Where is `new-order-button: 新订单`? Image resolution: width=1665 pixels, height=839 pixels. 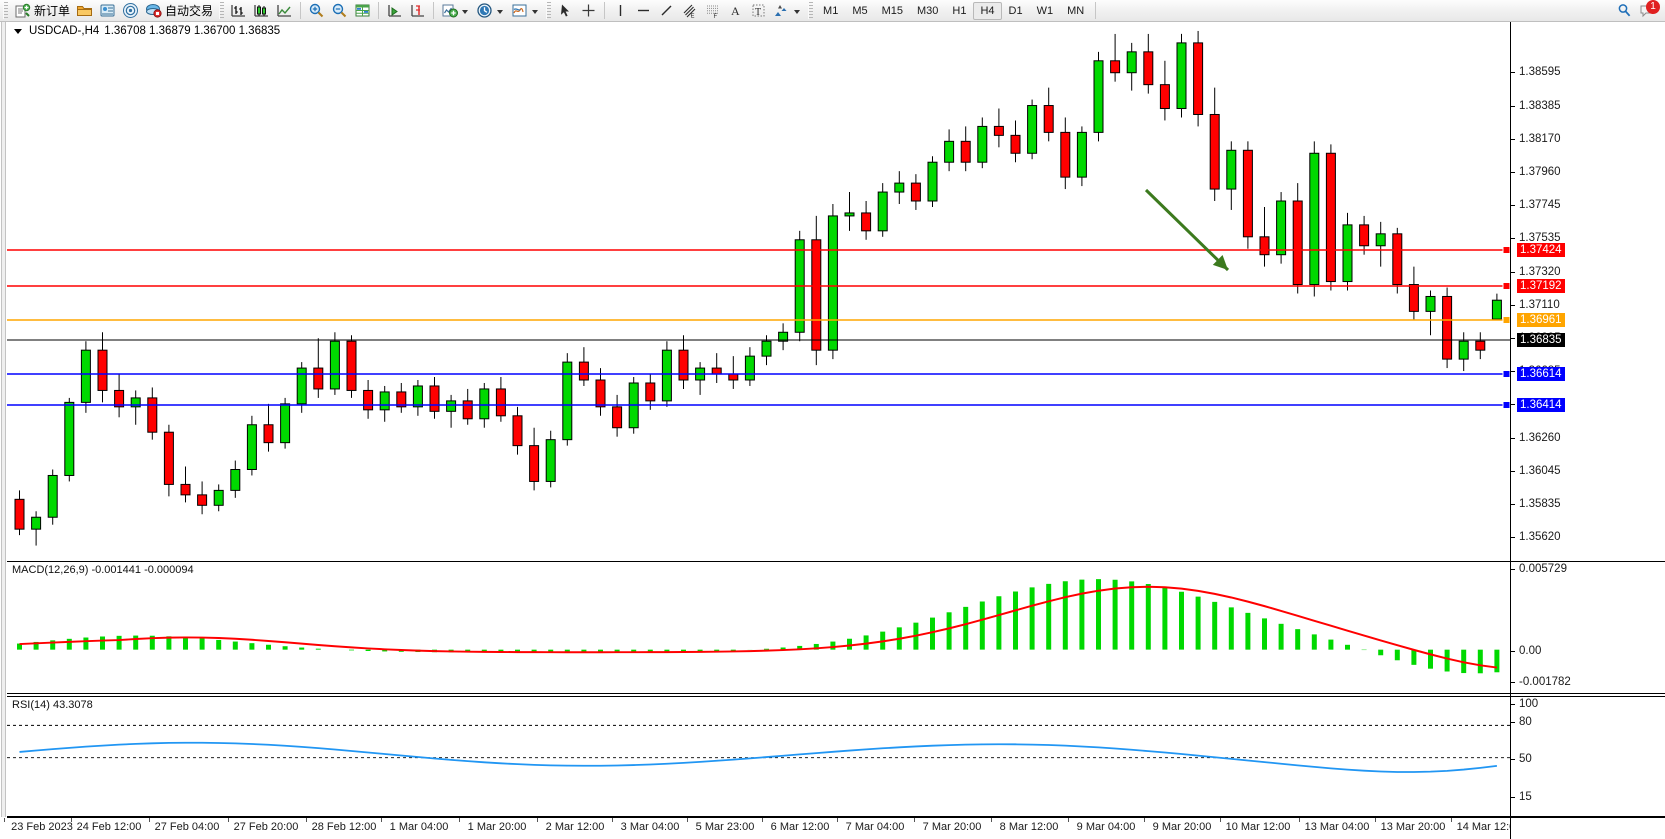
new-order-button: 新订单 is located at coordinates (42, 11).